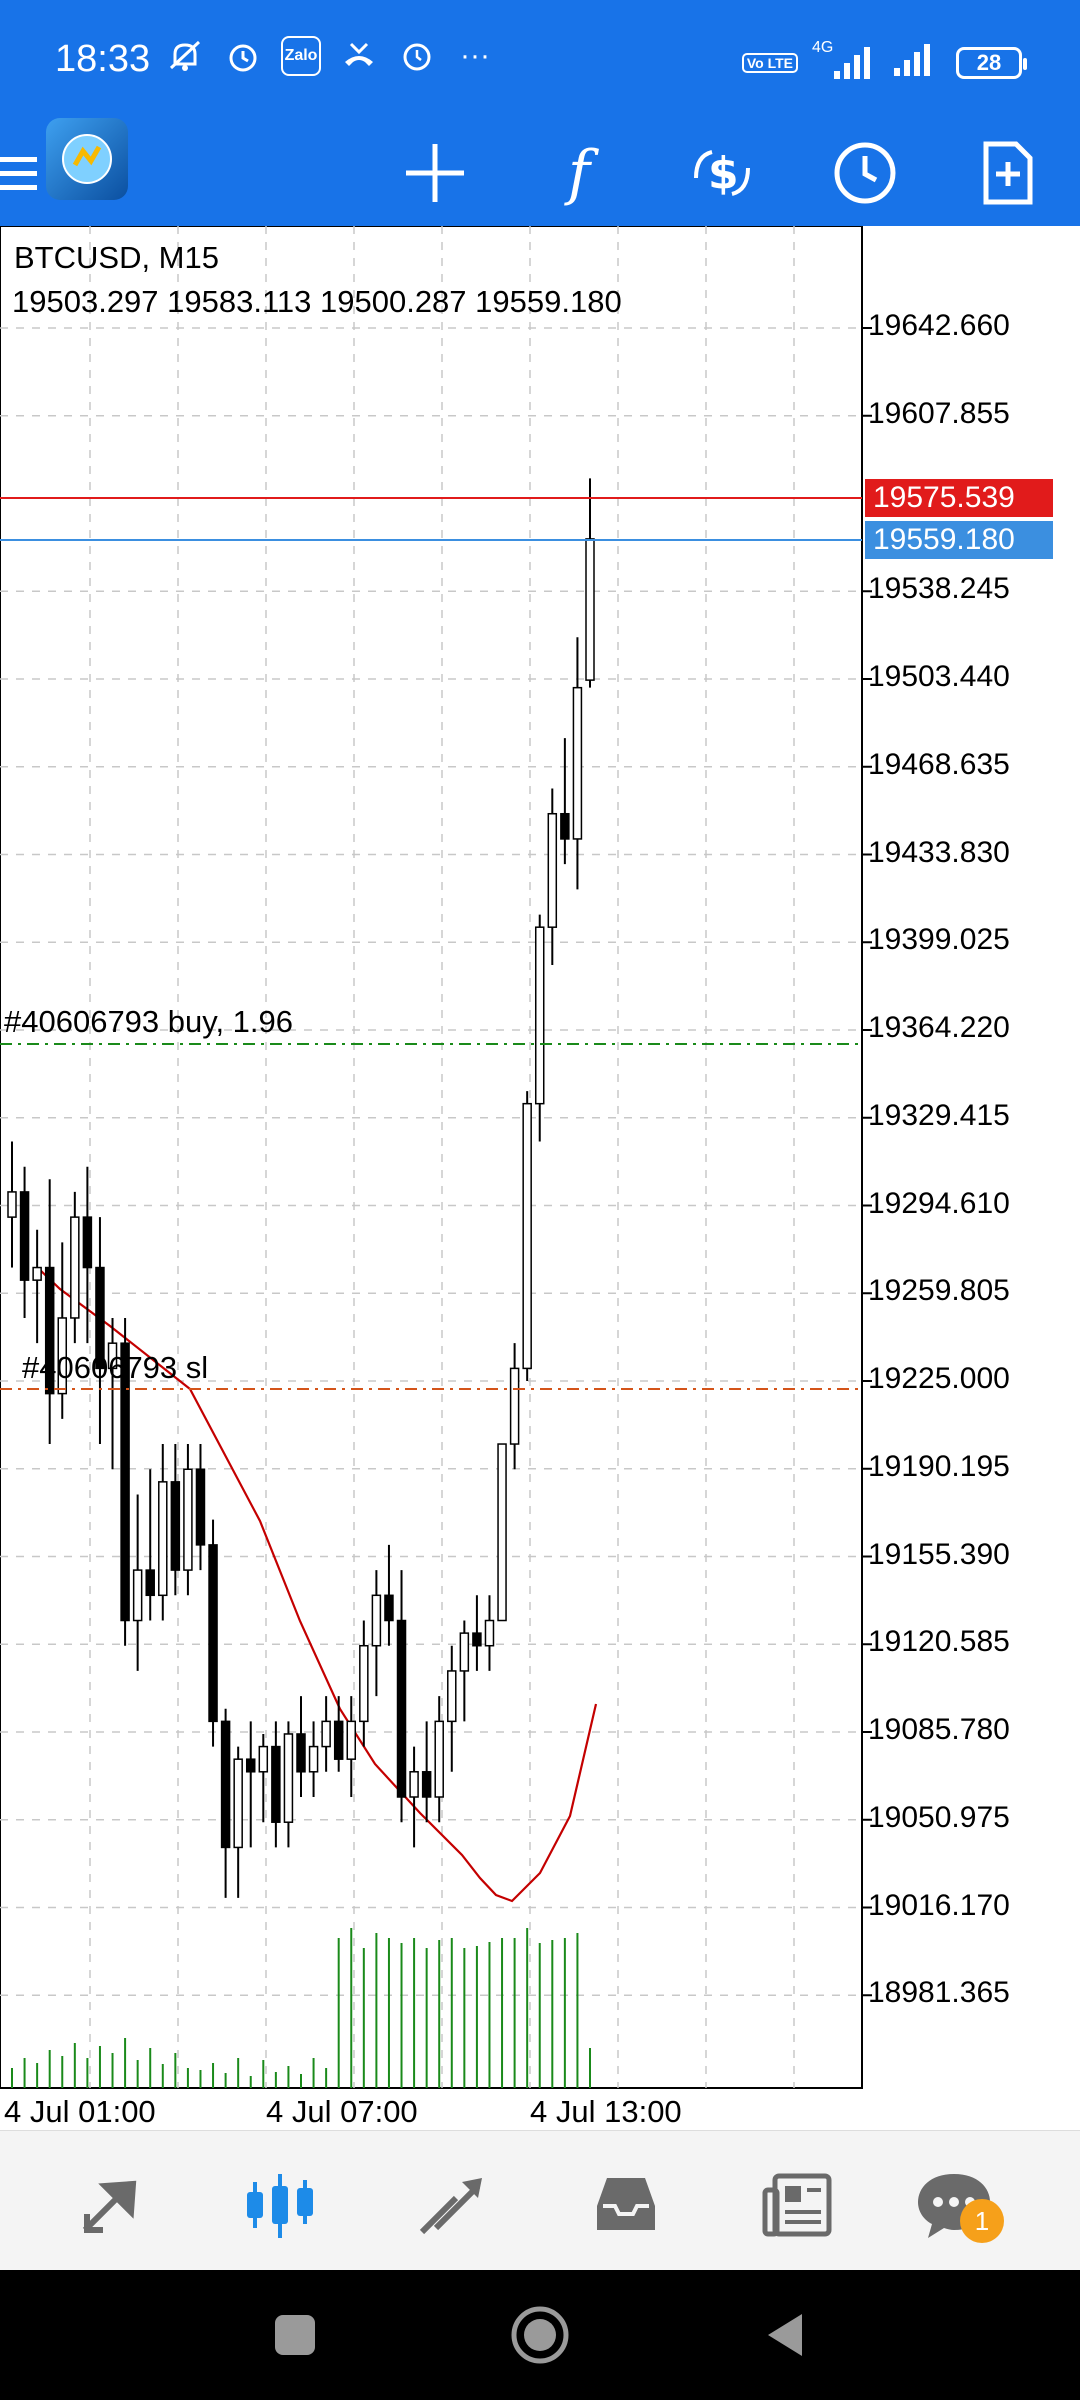  I want to click on notification-icons: Zalo ···, so click(330, 56).